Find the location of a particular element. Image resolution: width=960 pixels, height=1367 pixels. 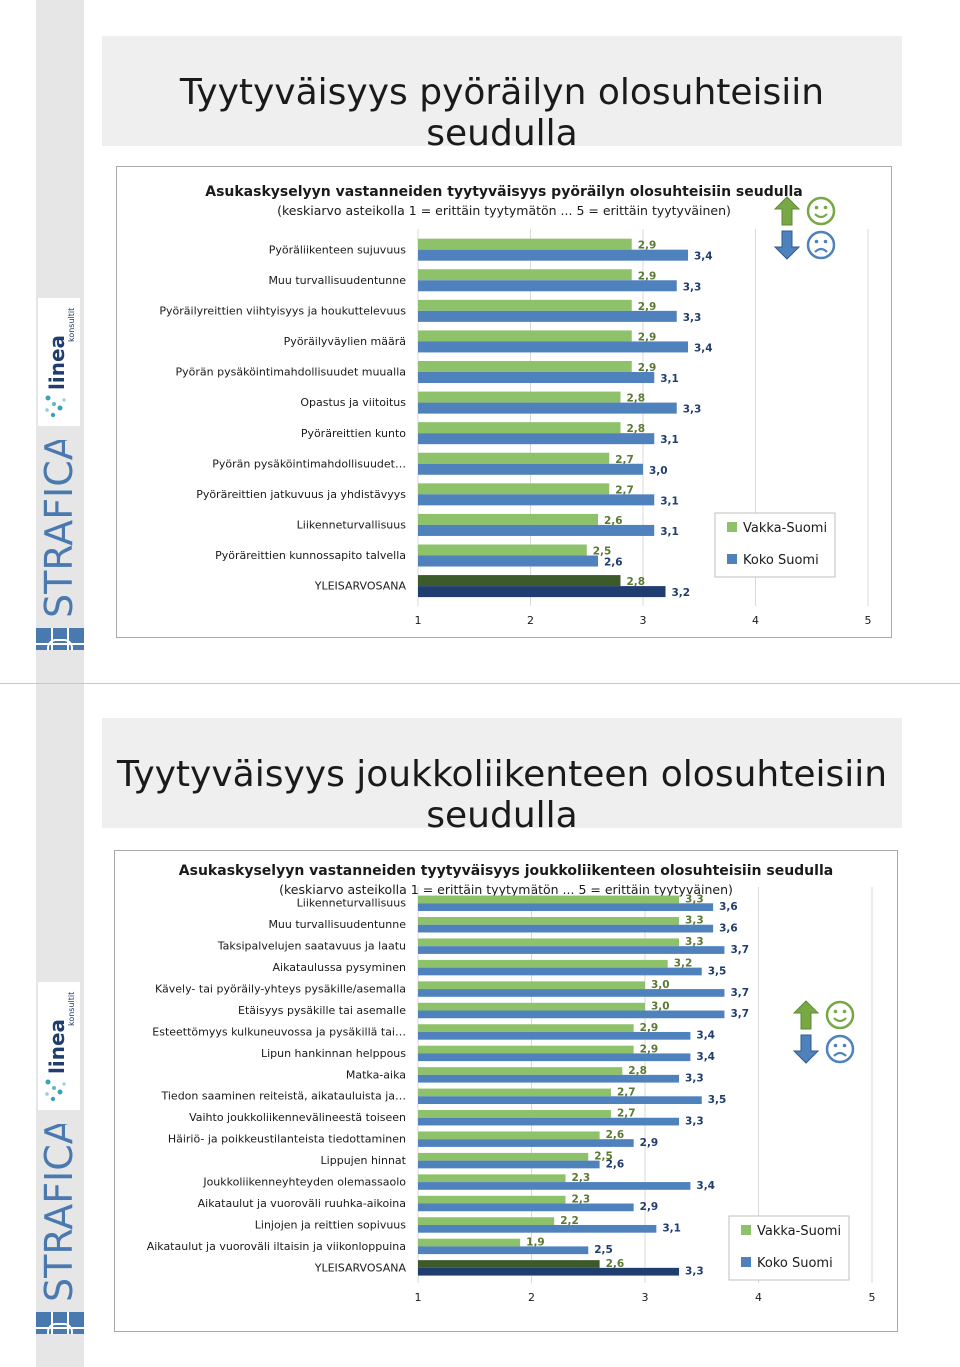

category-label: Pyöräreittien jatkuvuus ja yhdistävyys is located at coordinates (301, 494).